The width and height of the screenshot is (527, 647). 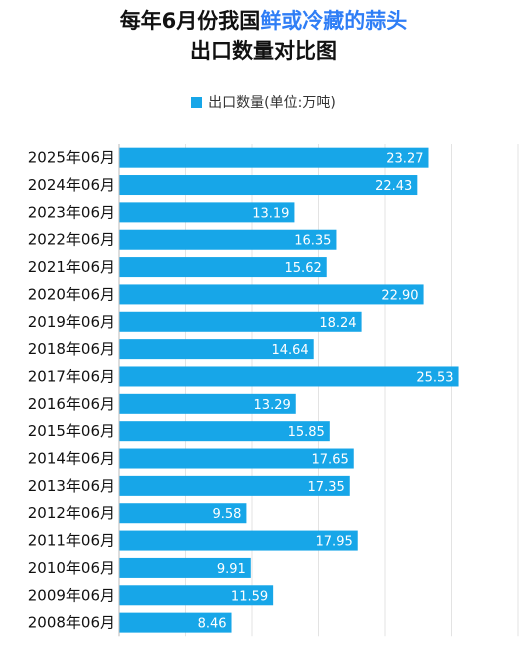 I want to click on bar-value-label: 17.95, so click(x=334, y=542).